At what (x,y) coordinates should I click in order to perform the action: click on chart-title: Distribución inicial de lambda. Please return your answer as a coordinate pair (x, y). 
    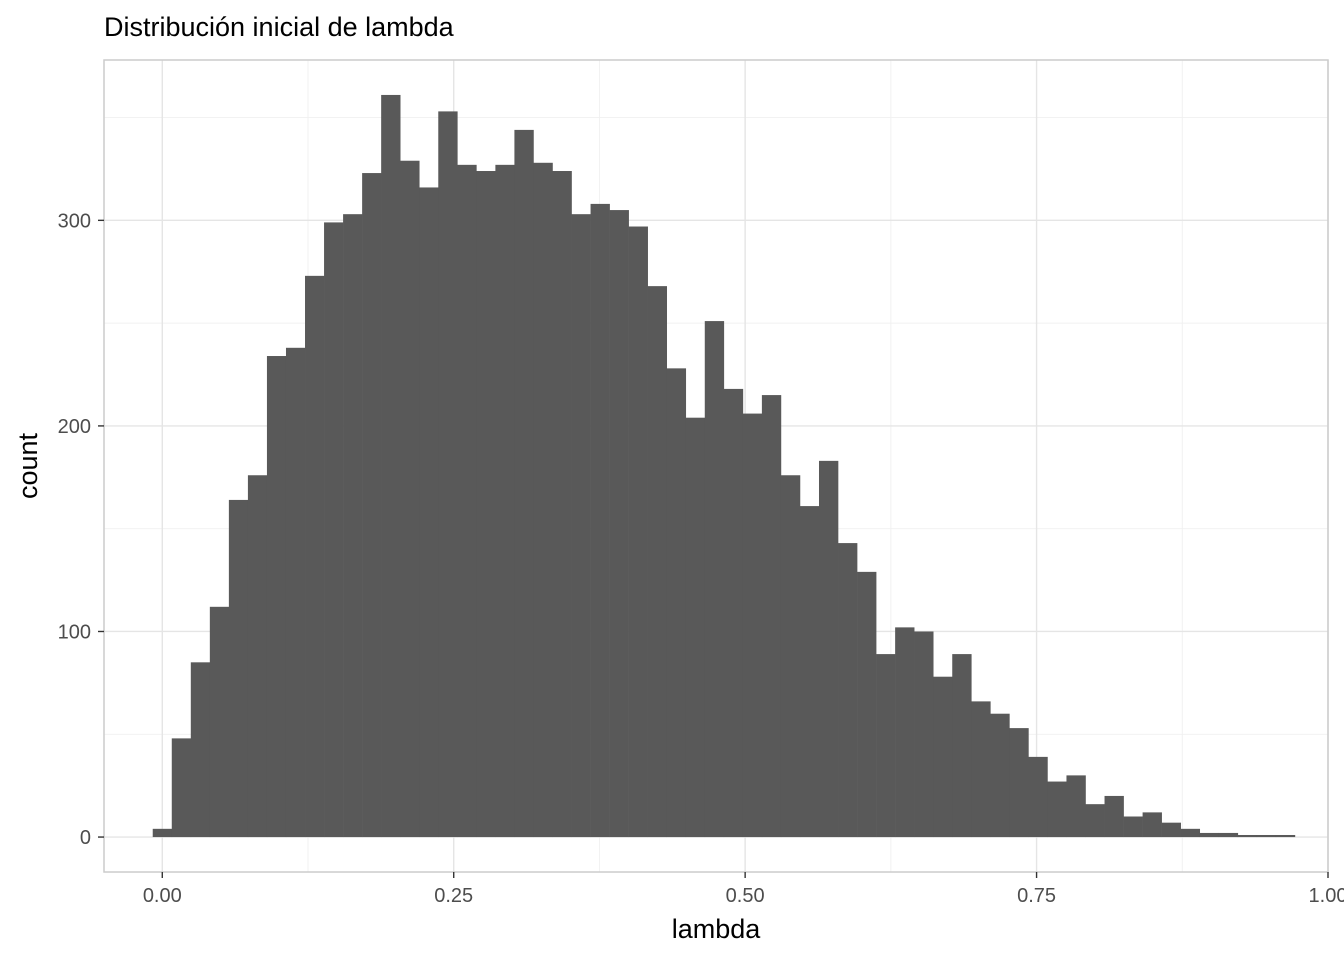
    Looking at the image, I should click on (279, 27).